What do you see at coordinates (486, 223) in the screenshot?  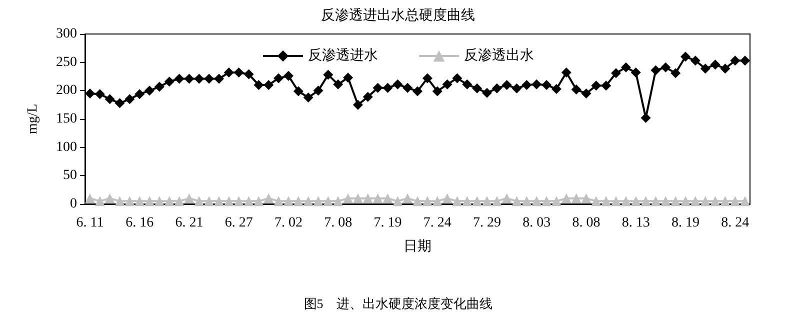 I see `x-tick-label: 7. 29` at bounding box center [486, 223].